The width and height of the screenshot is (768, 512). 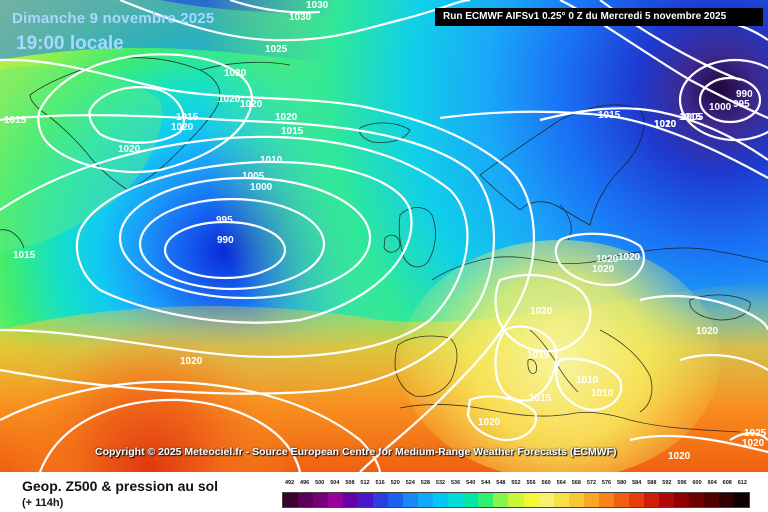 What do you see at coordinates (561, 483) in the screenshot?
I see `legend-label: 564` at bounding box center [561, 483].